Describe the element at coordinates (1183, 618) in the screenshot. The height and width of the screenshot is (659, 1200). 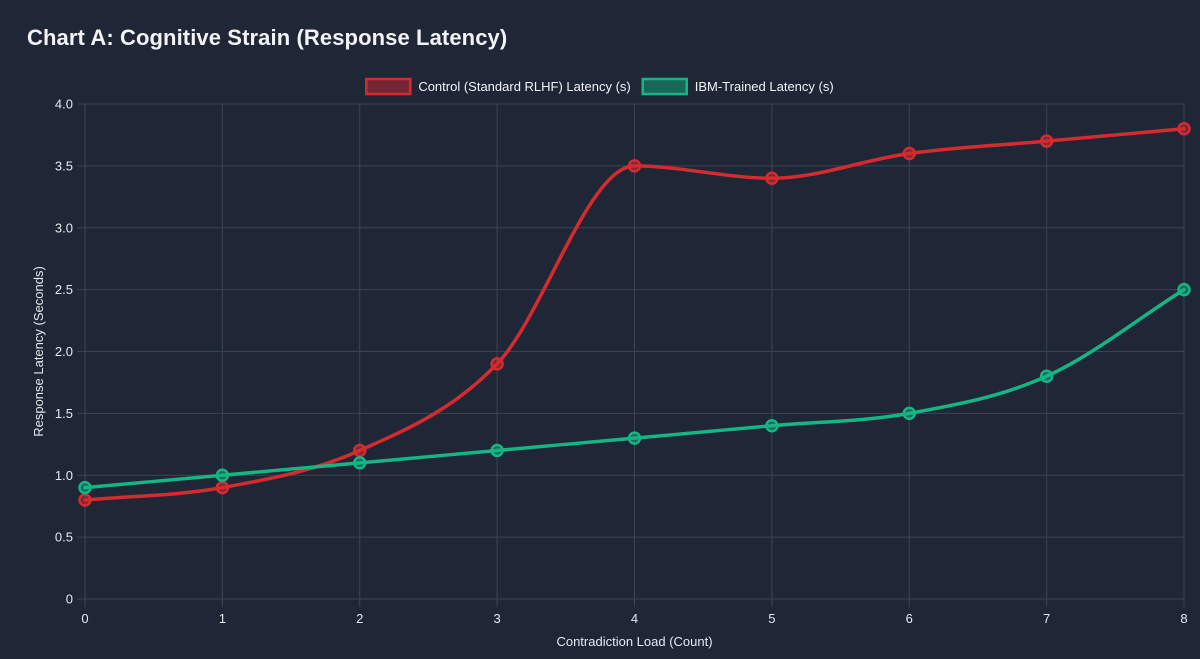
I see `x-tick-label: 8` at that location.